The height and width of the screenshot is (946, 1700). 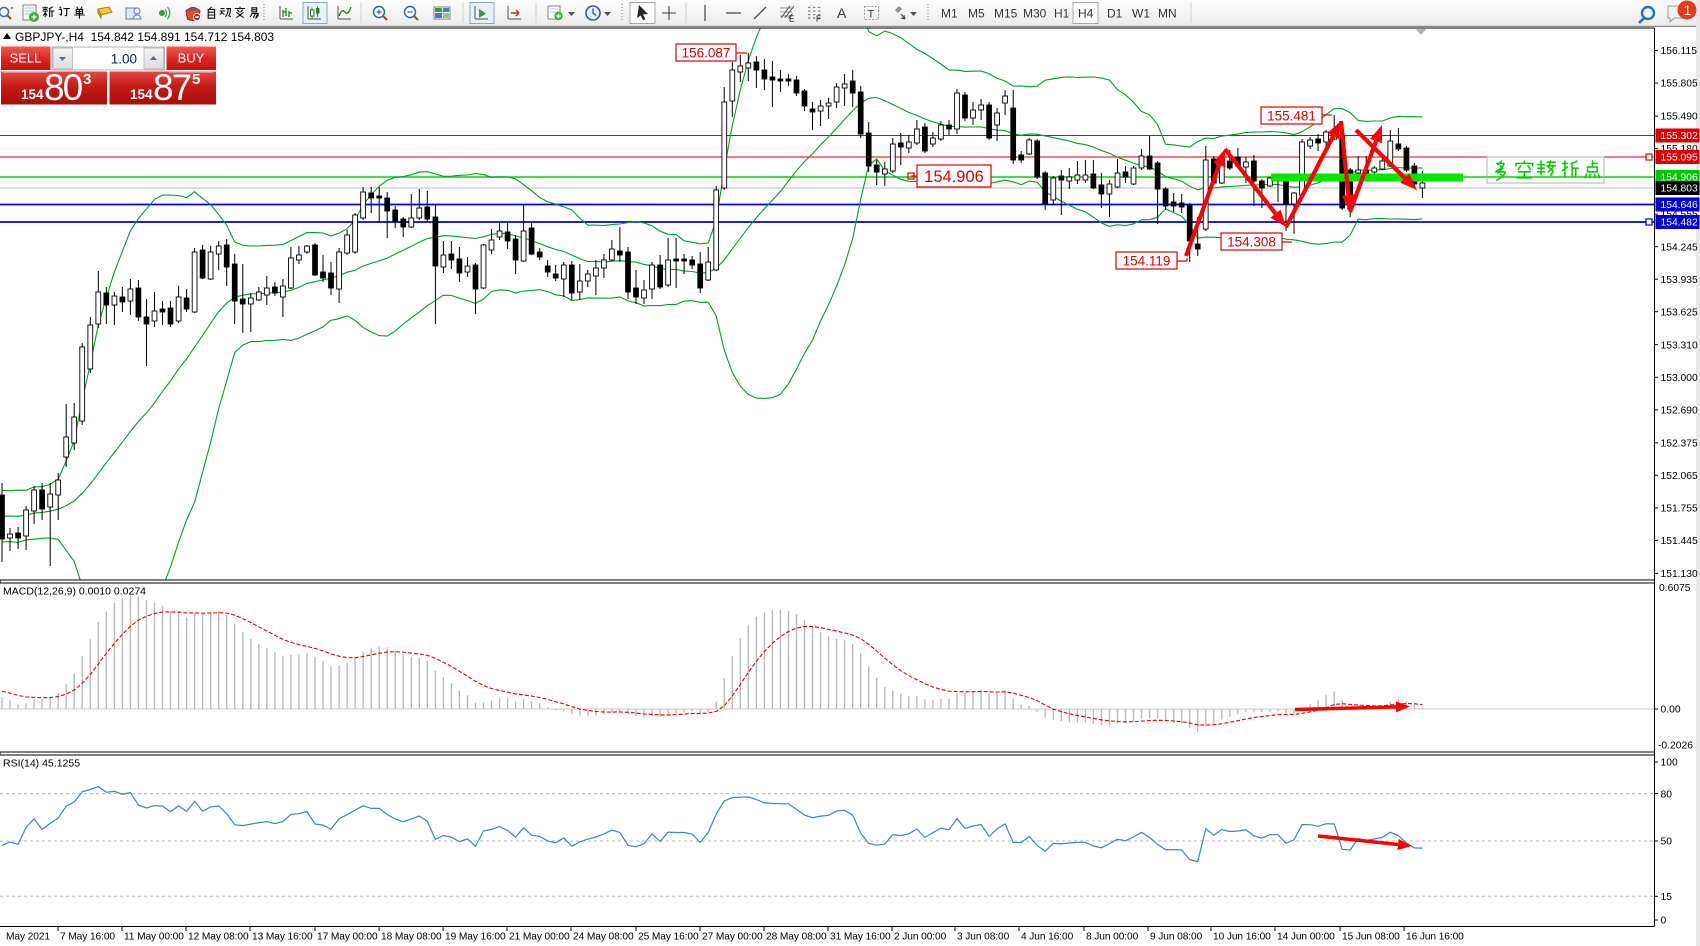 I want to click on svg-text: 0.00, so click(x=1671, y=710).